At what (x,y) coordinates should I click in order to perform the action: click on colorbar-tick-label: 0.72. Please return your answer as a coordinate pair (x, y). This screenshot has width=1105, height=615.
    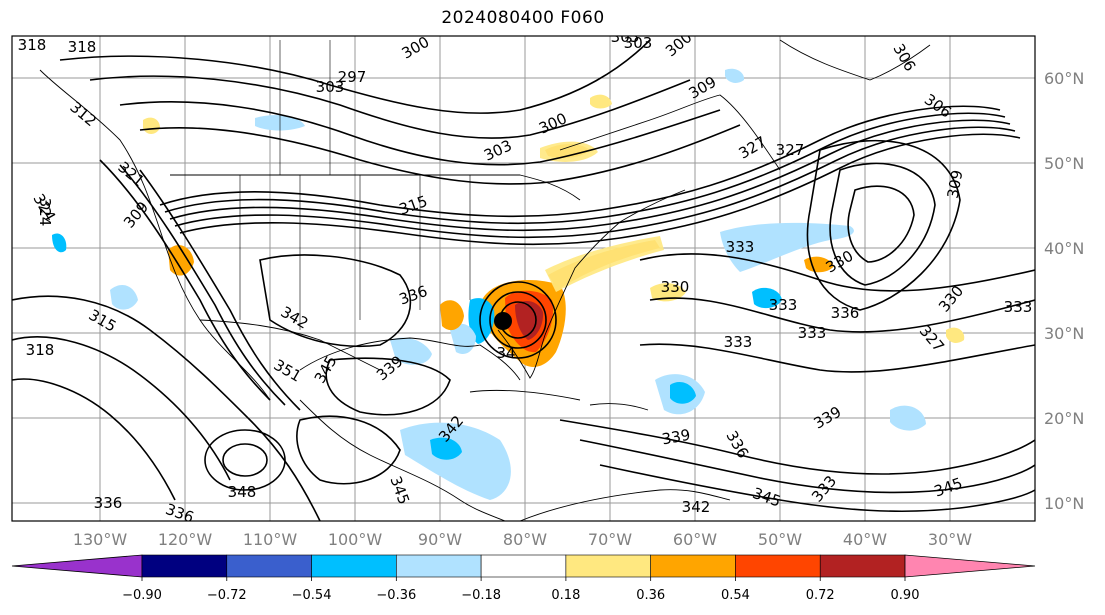
    Looking at the image, I should click on (820, 595).